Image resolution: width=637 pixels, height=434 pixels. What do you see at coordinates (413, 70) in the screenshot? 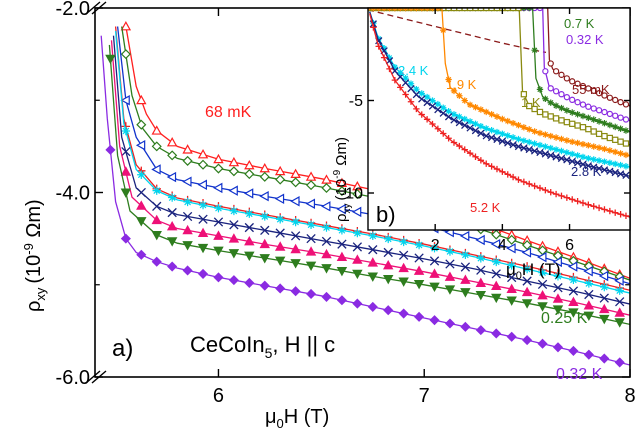
I see `inset-label-2-4-k: 2.4 K` at bounding box center [413, 70].